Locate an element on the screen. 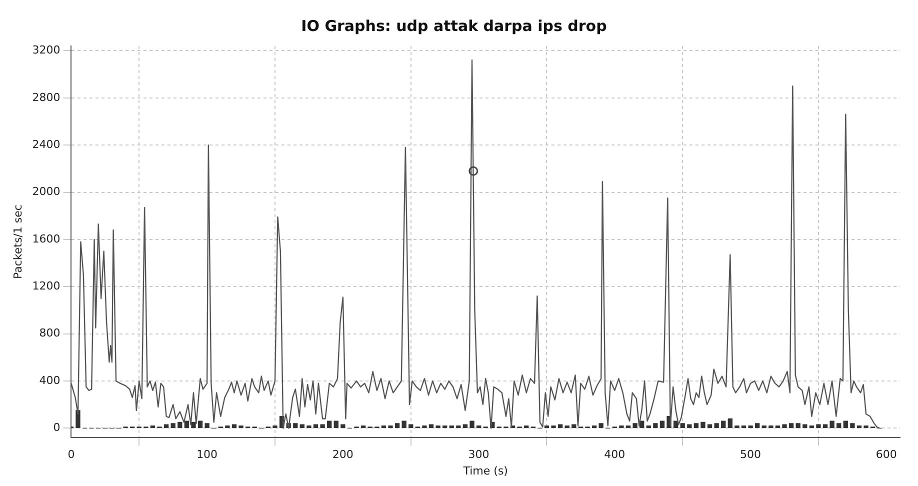 This screenshot has width=918, height=486. y-tick-label: 1200 is located at coordinates (46, 285).